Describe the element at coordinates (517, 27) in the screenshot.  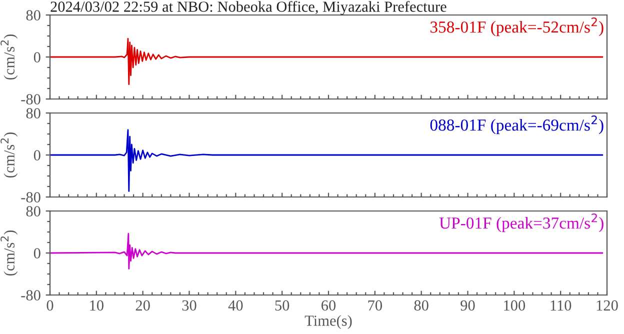
I see `annotation: 358-01F (peak=-52cm/s$^{2}$)` at that location.